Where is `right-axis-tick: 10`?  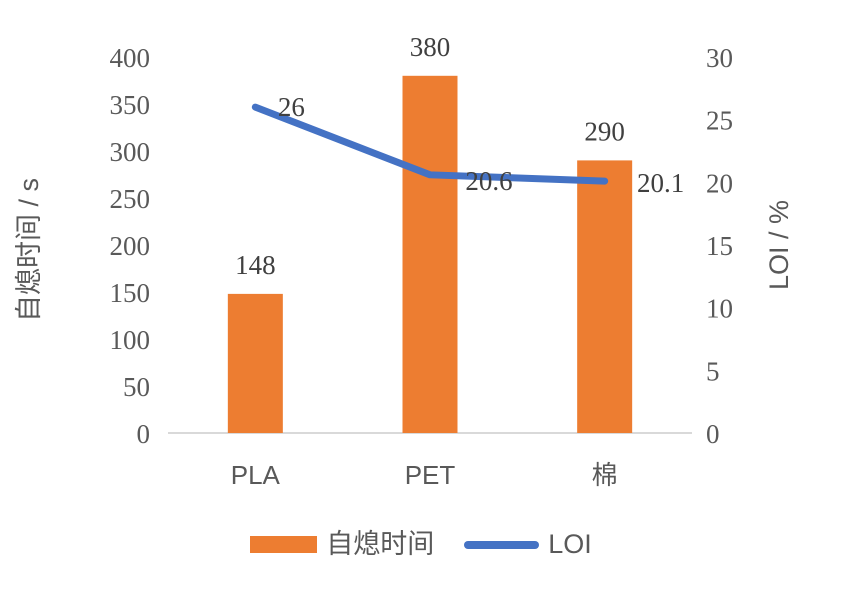 right-axis-tick: 10 is located at coordinates (719, 309).